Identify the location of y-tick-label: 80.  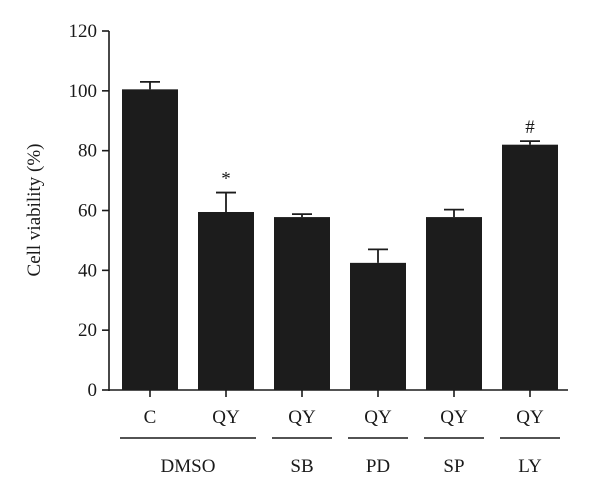
(87, 151).